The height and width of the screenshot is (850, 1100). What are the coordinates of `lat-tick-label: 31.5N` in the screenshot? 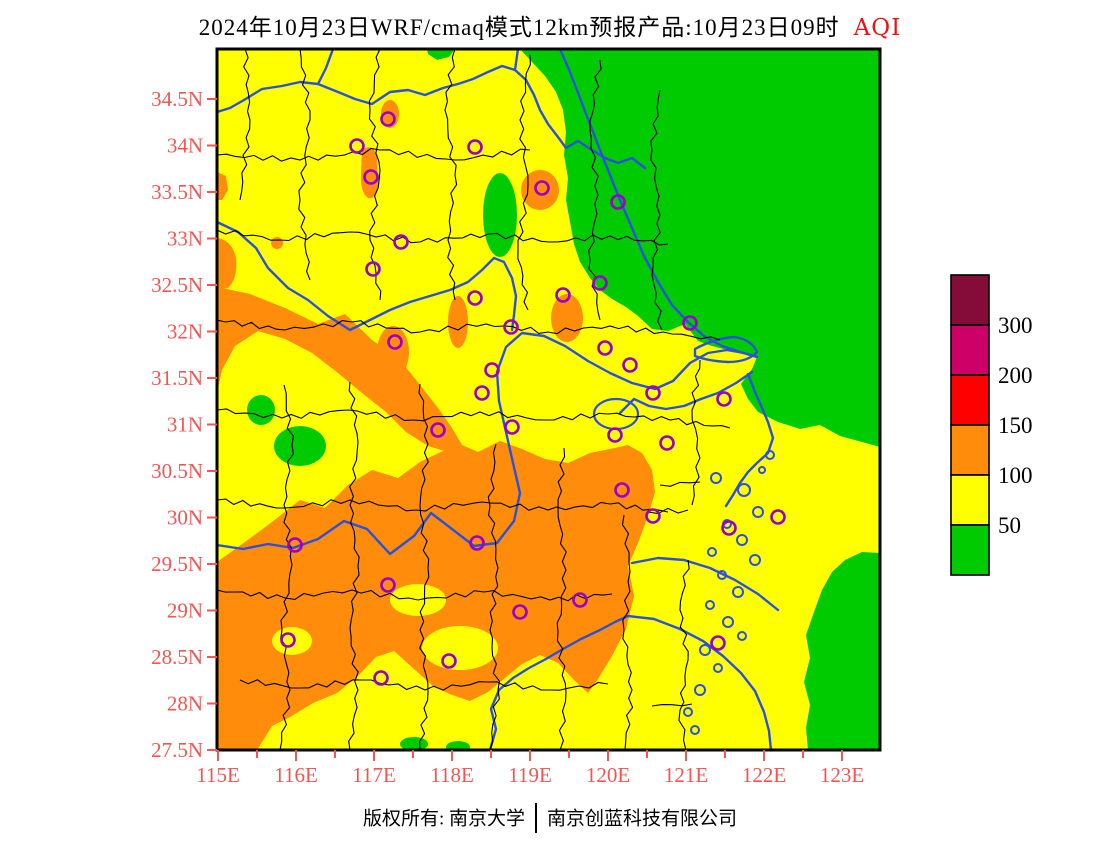 It's located at (177, 378).